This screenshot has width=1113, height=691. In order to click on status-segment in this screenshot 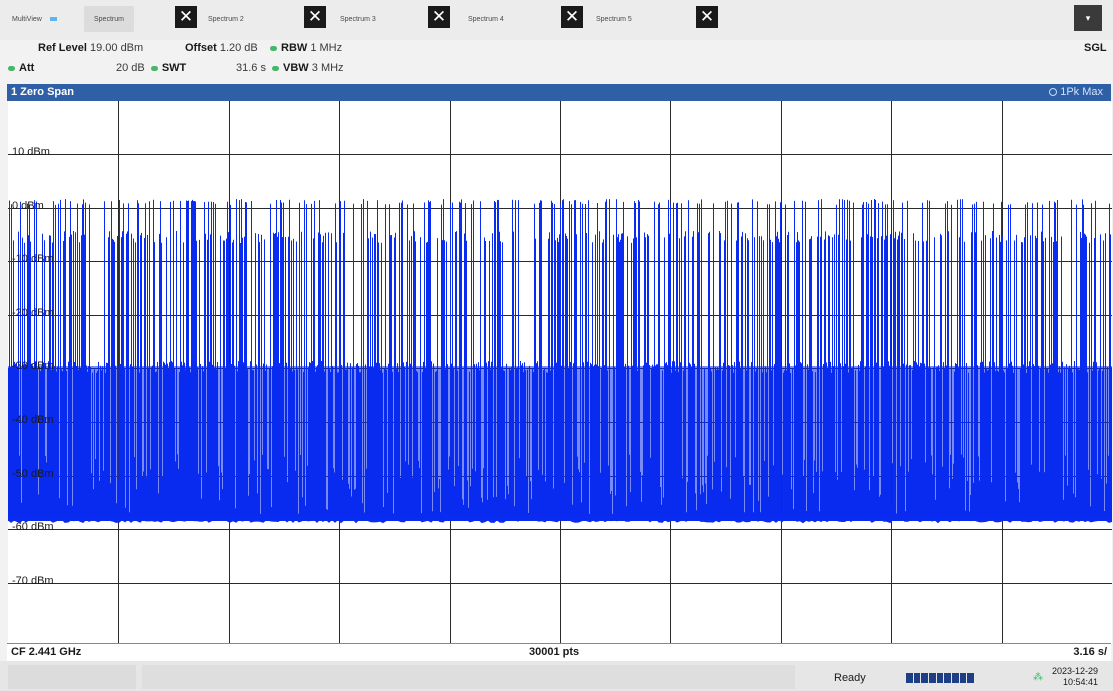, I will do `click(72, 677)`.